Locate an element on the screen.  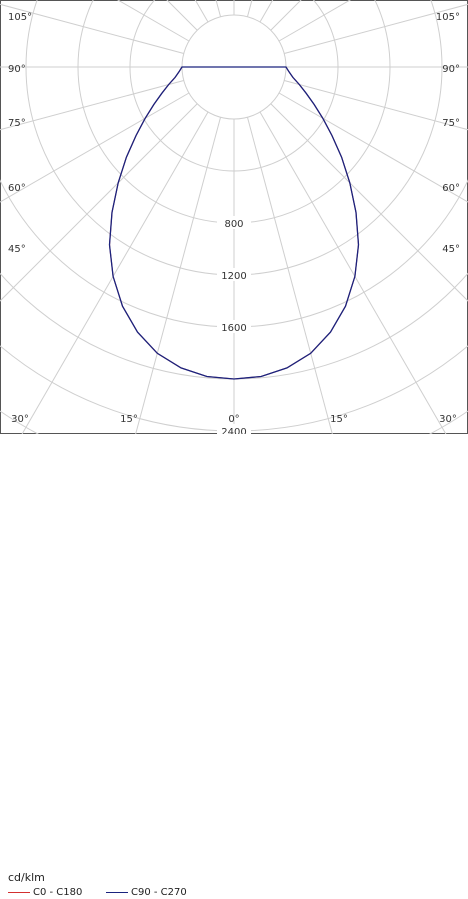
angle-label-bottom-right: 30° is located at coordinates (448, 419).